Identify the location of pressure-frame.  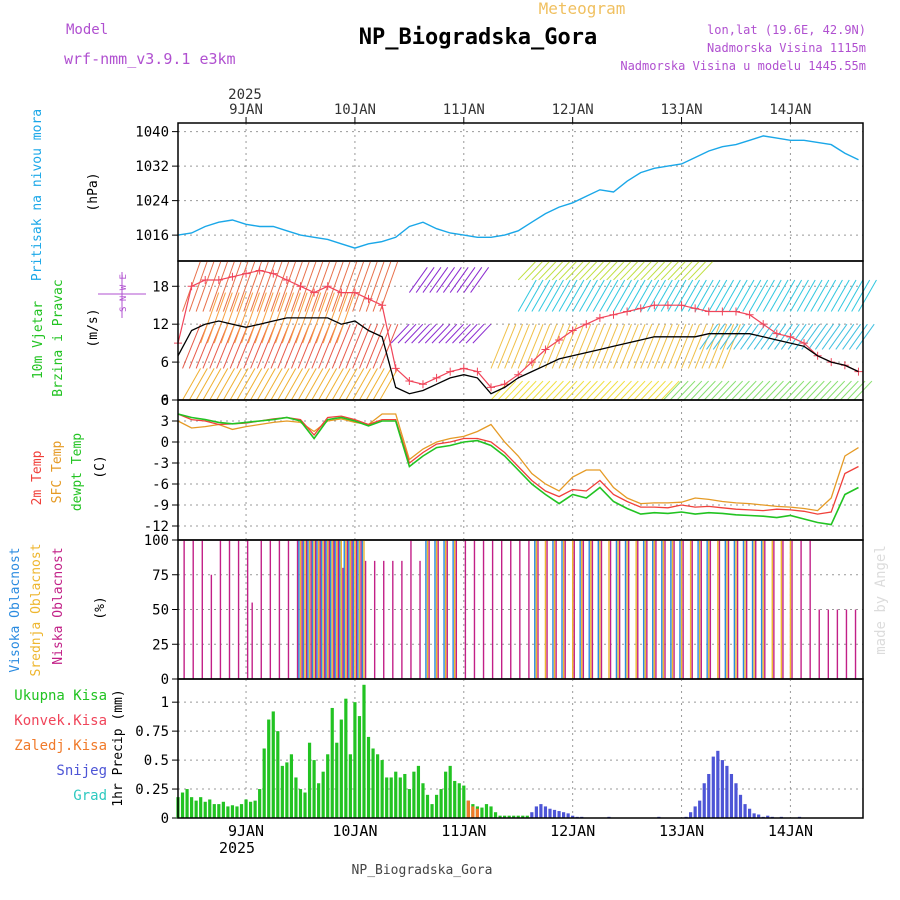
(520, 192).